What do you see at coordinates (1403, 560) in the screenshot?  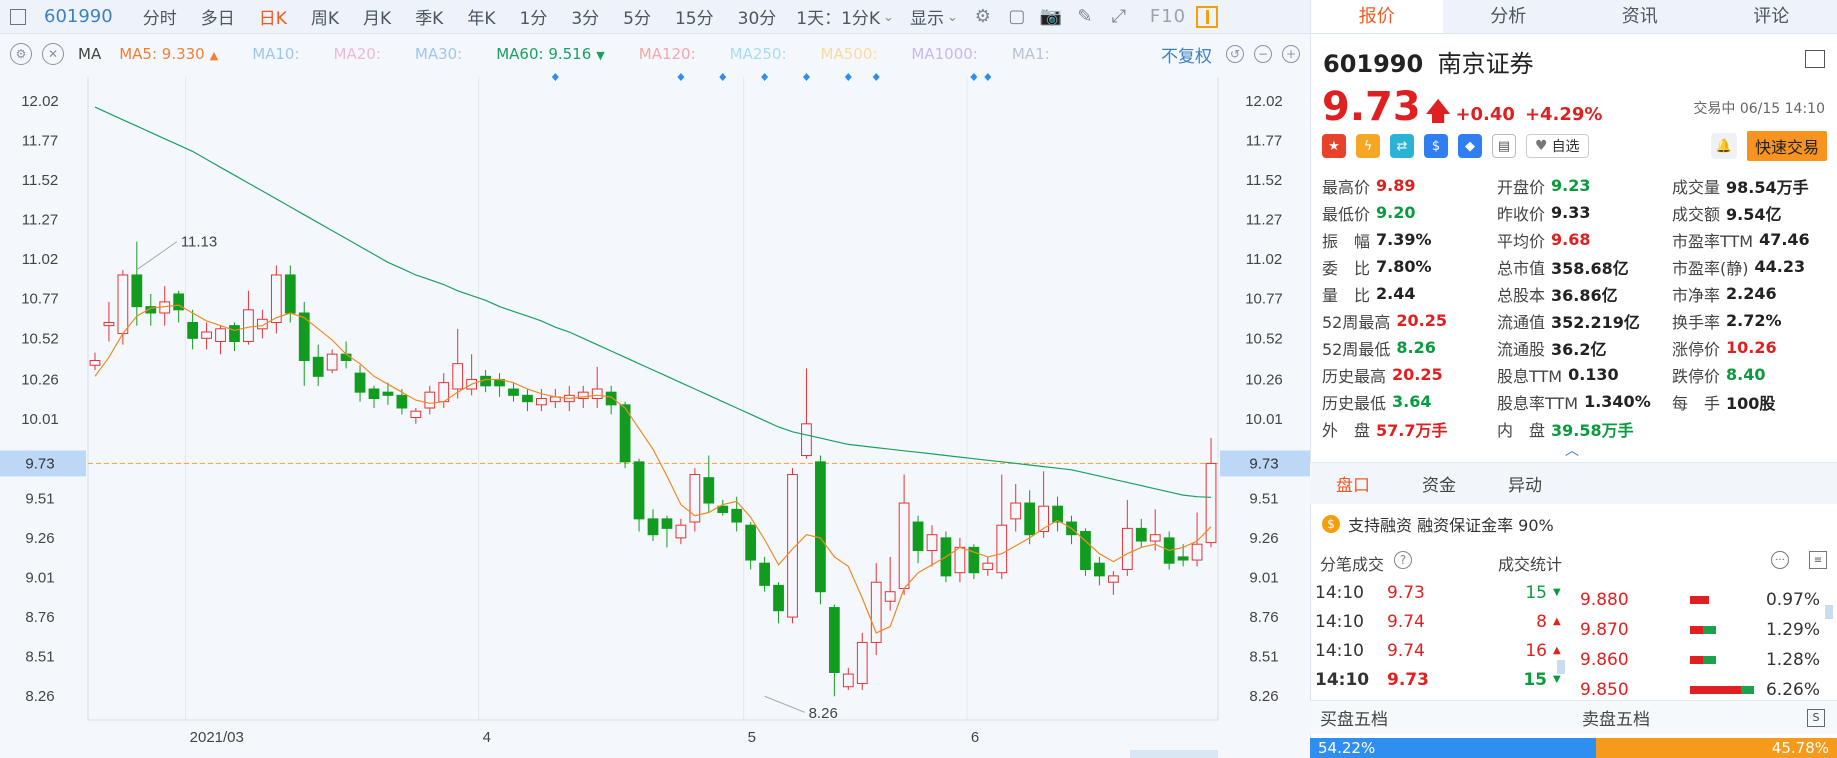 I see `help-icon: ?` at bounding box center [1403, 560].